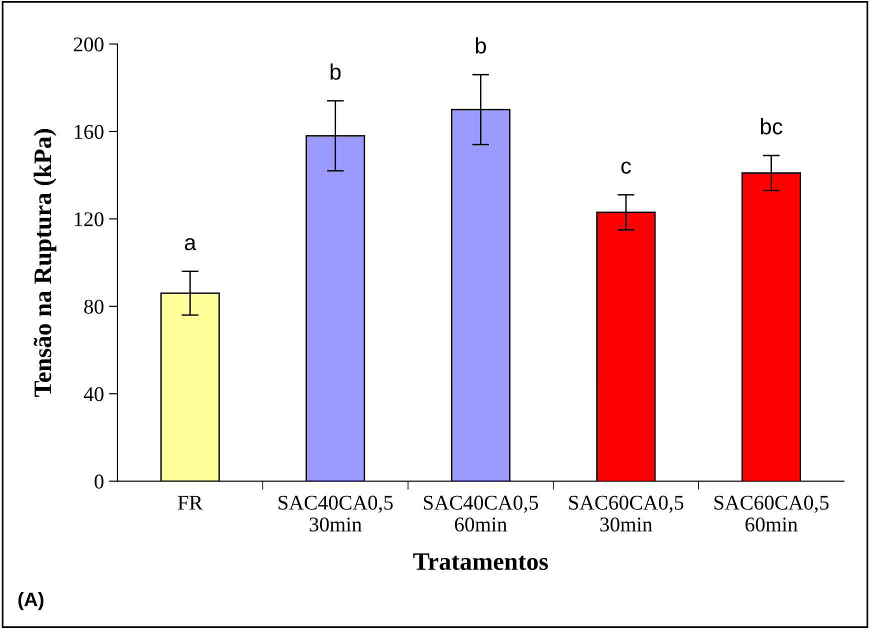 The image size is (870, 629). Describe the element at coordinates (89, 131) in the screenshot. I see `y-tick-label: 160` at that location.